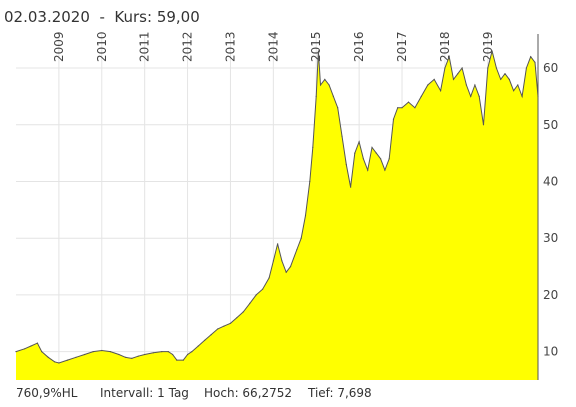 The width and height of the screenshot is (576, 407). Describe the element at coordinates (550, 68) in the screenshot. I see `y-tick-label: 60` at that location.